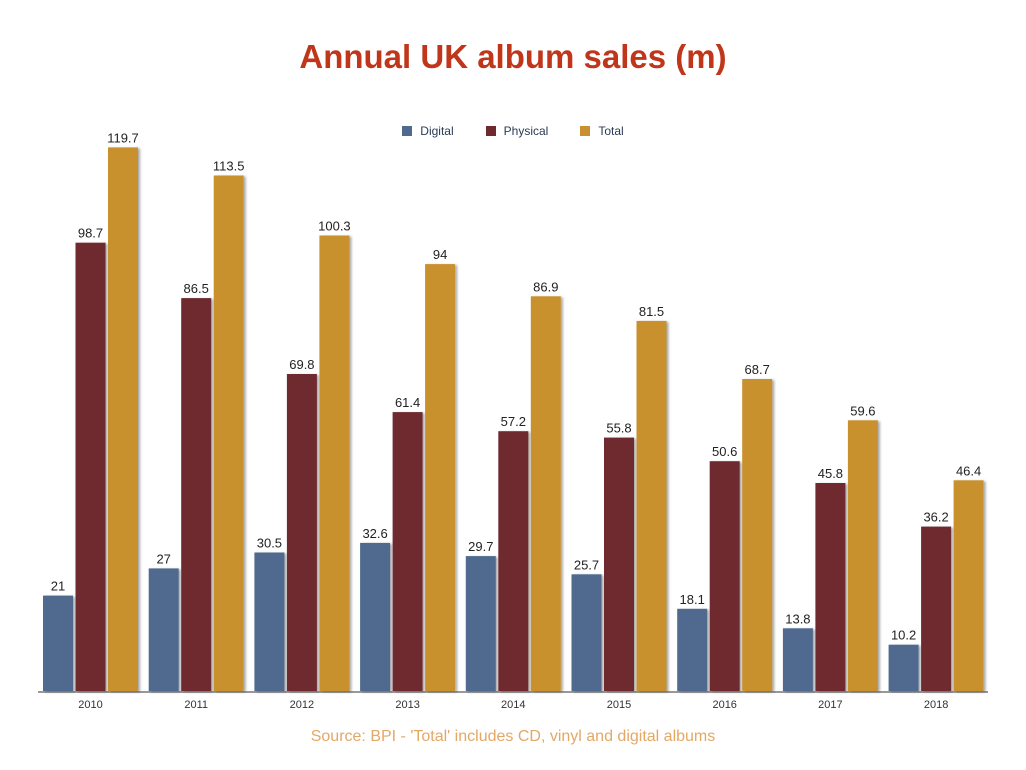 The height and width of the screenshot is (770, 1026). I want to click on bar-physical-2017, so click(830, 587).